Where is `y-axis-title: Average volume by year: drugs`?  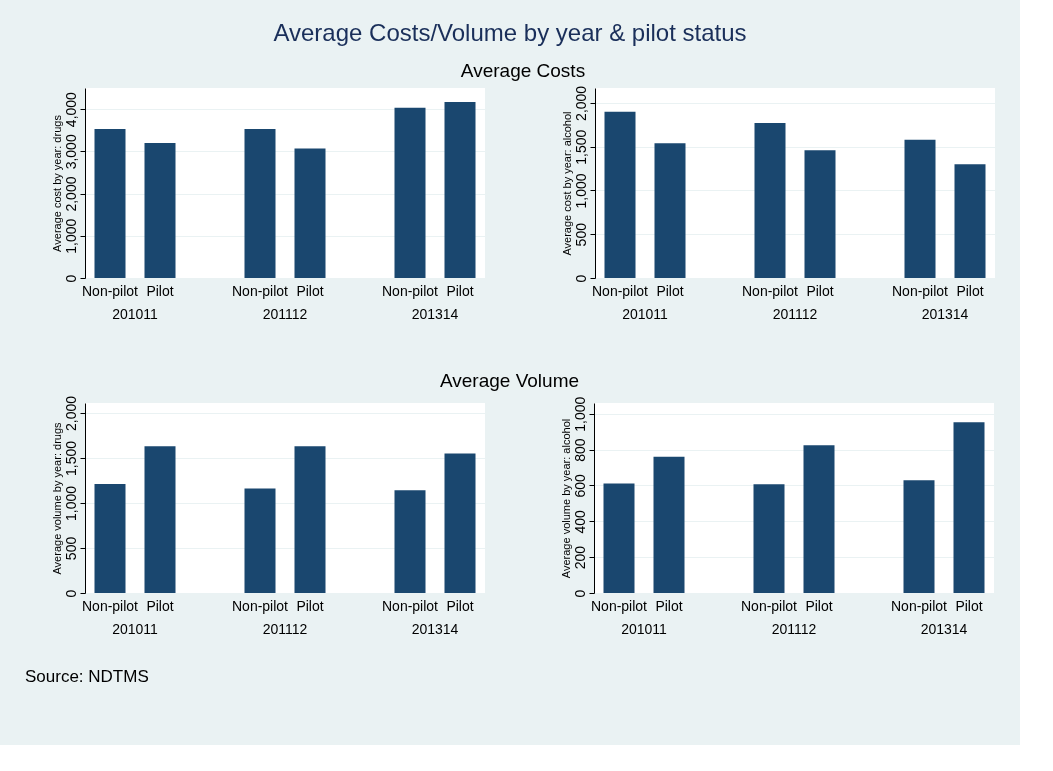
y-axis-title: Average volume by year: drugs is located at coordinates (56, 498).